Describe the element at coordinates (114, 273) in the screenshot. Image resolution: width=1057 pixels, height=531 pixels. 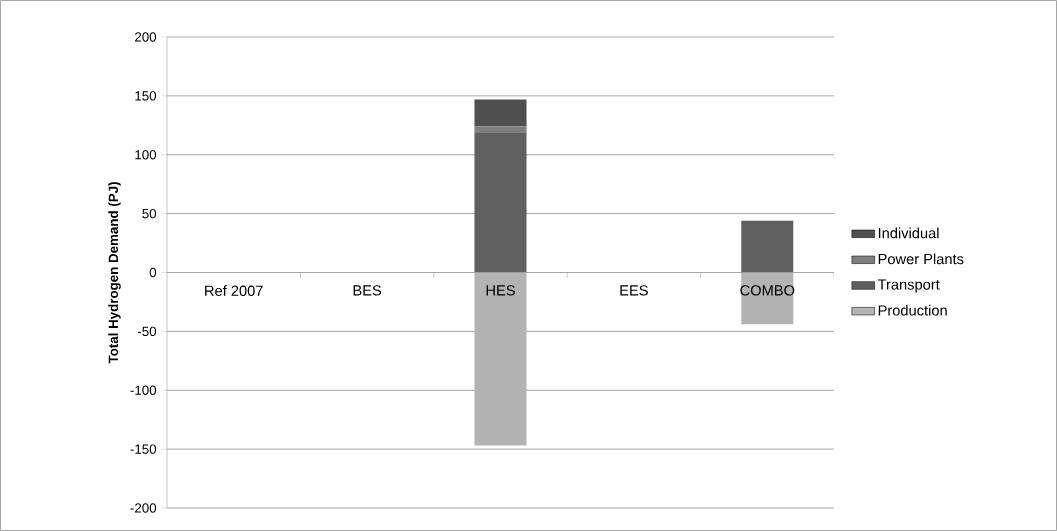
I see `y-axis-title: Total Hydrogen Demand (PJ)` at that location.